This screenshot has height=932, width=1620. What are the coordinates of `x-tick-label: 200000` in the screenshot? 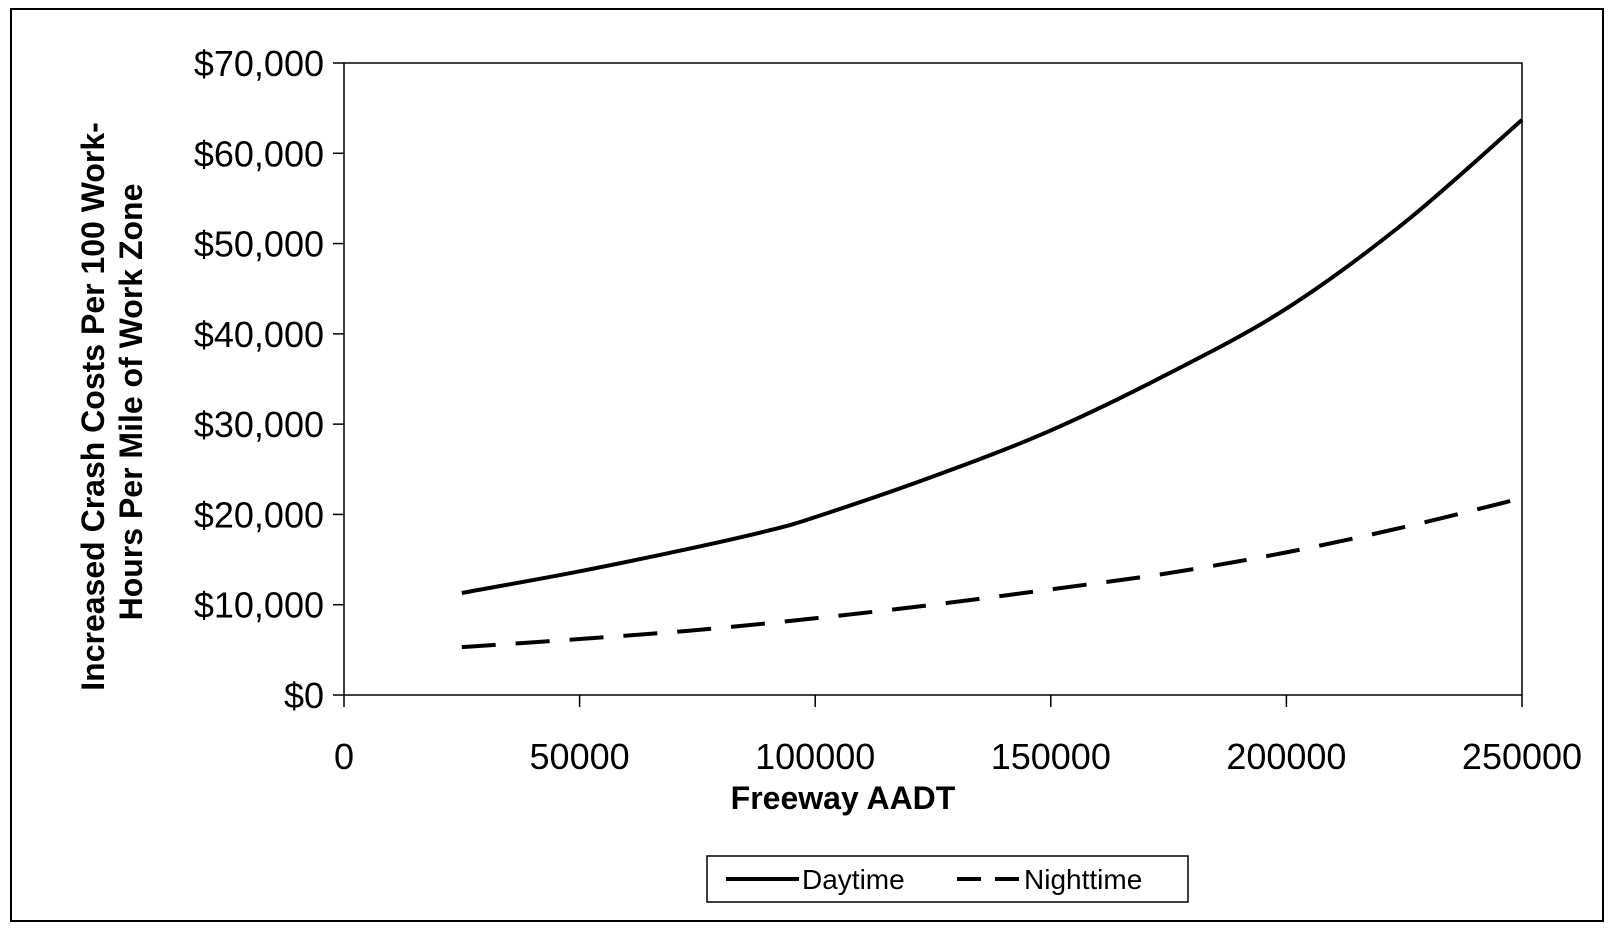 It's located at (1286, 756).